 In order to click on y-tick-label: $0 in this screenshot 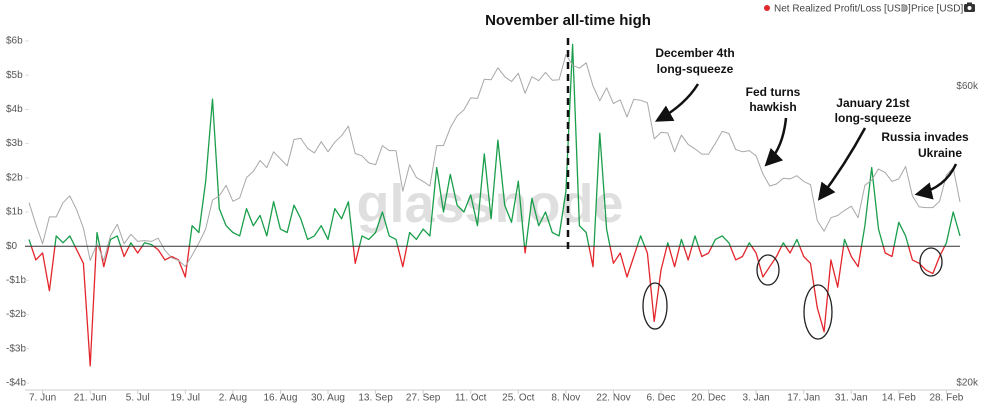, I will do `click(12, 246)`.